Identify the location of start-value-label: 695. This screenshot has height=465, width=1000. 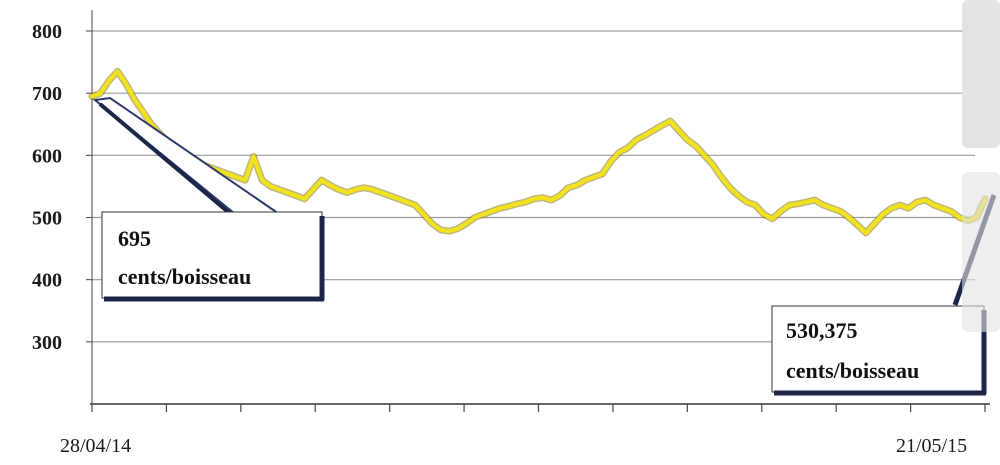
(134, 238).